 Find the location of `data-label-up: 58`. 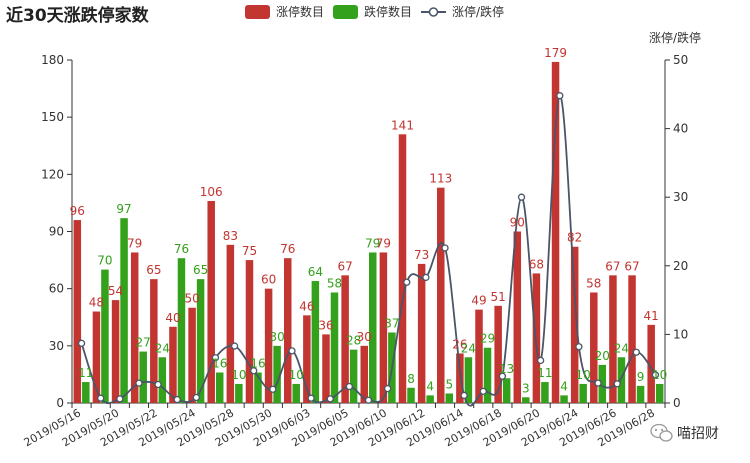

data-label-up: 58 is located at coordinates (593, 283).